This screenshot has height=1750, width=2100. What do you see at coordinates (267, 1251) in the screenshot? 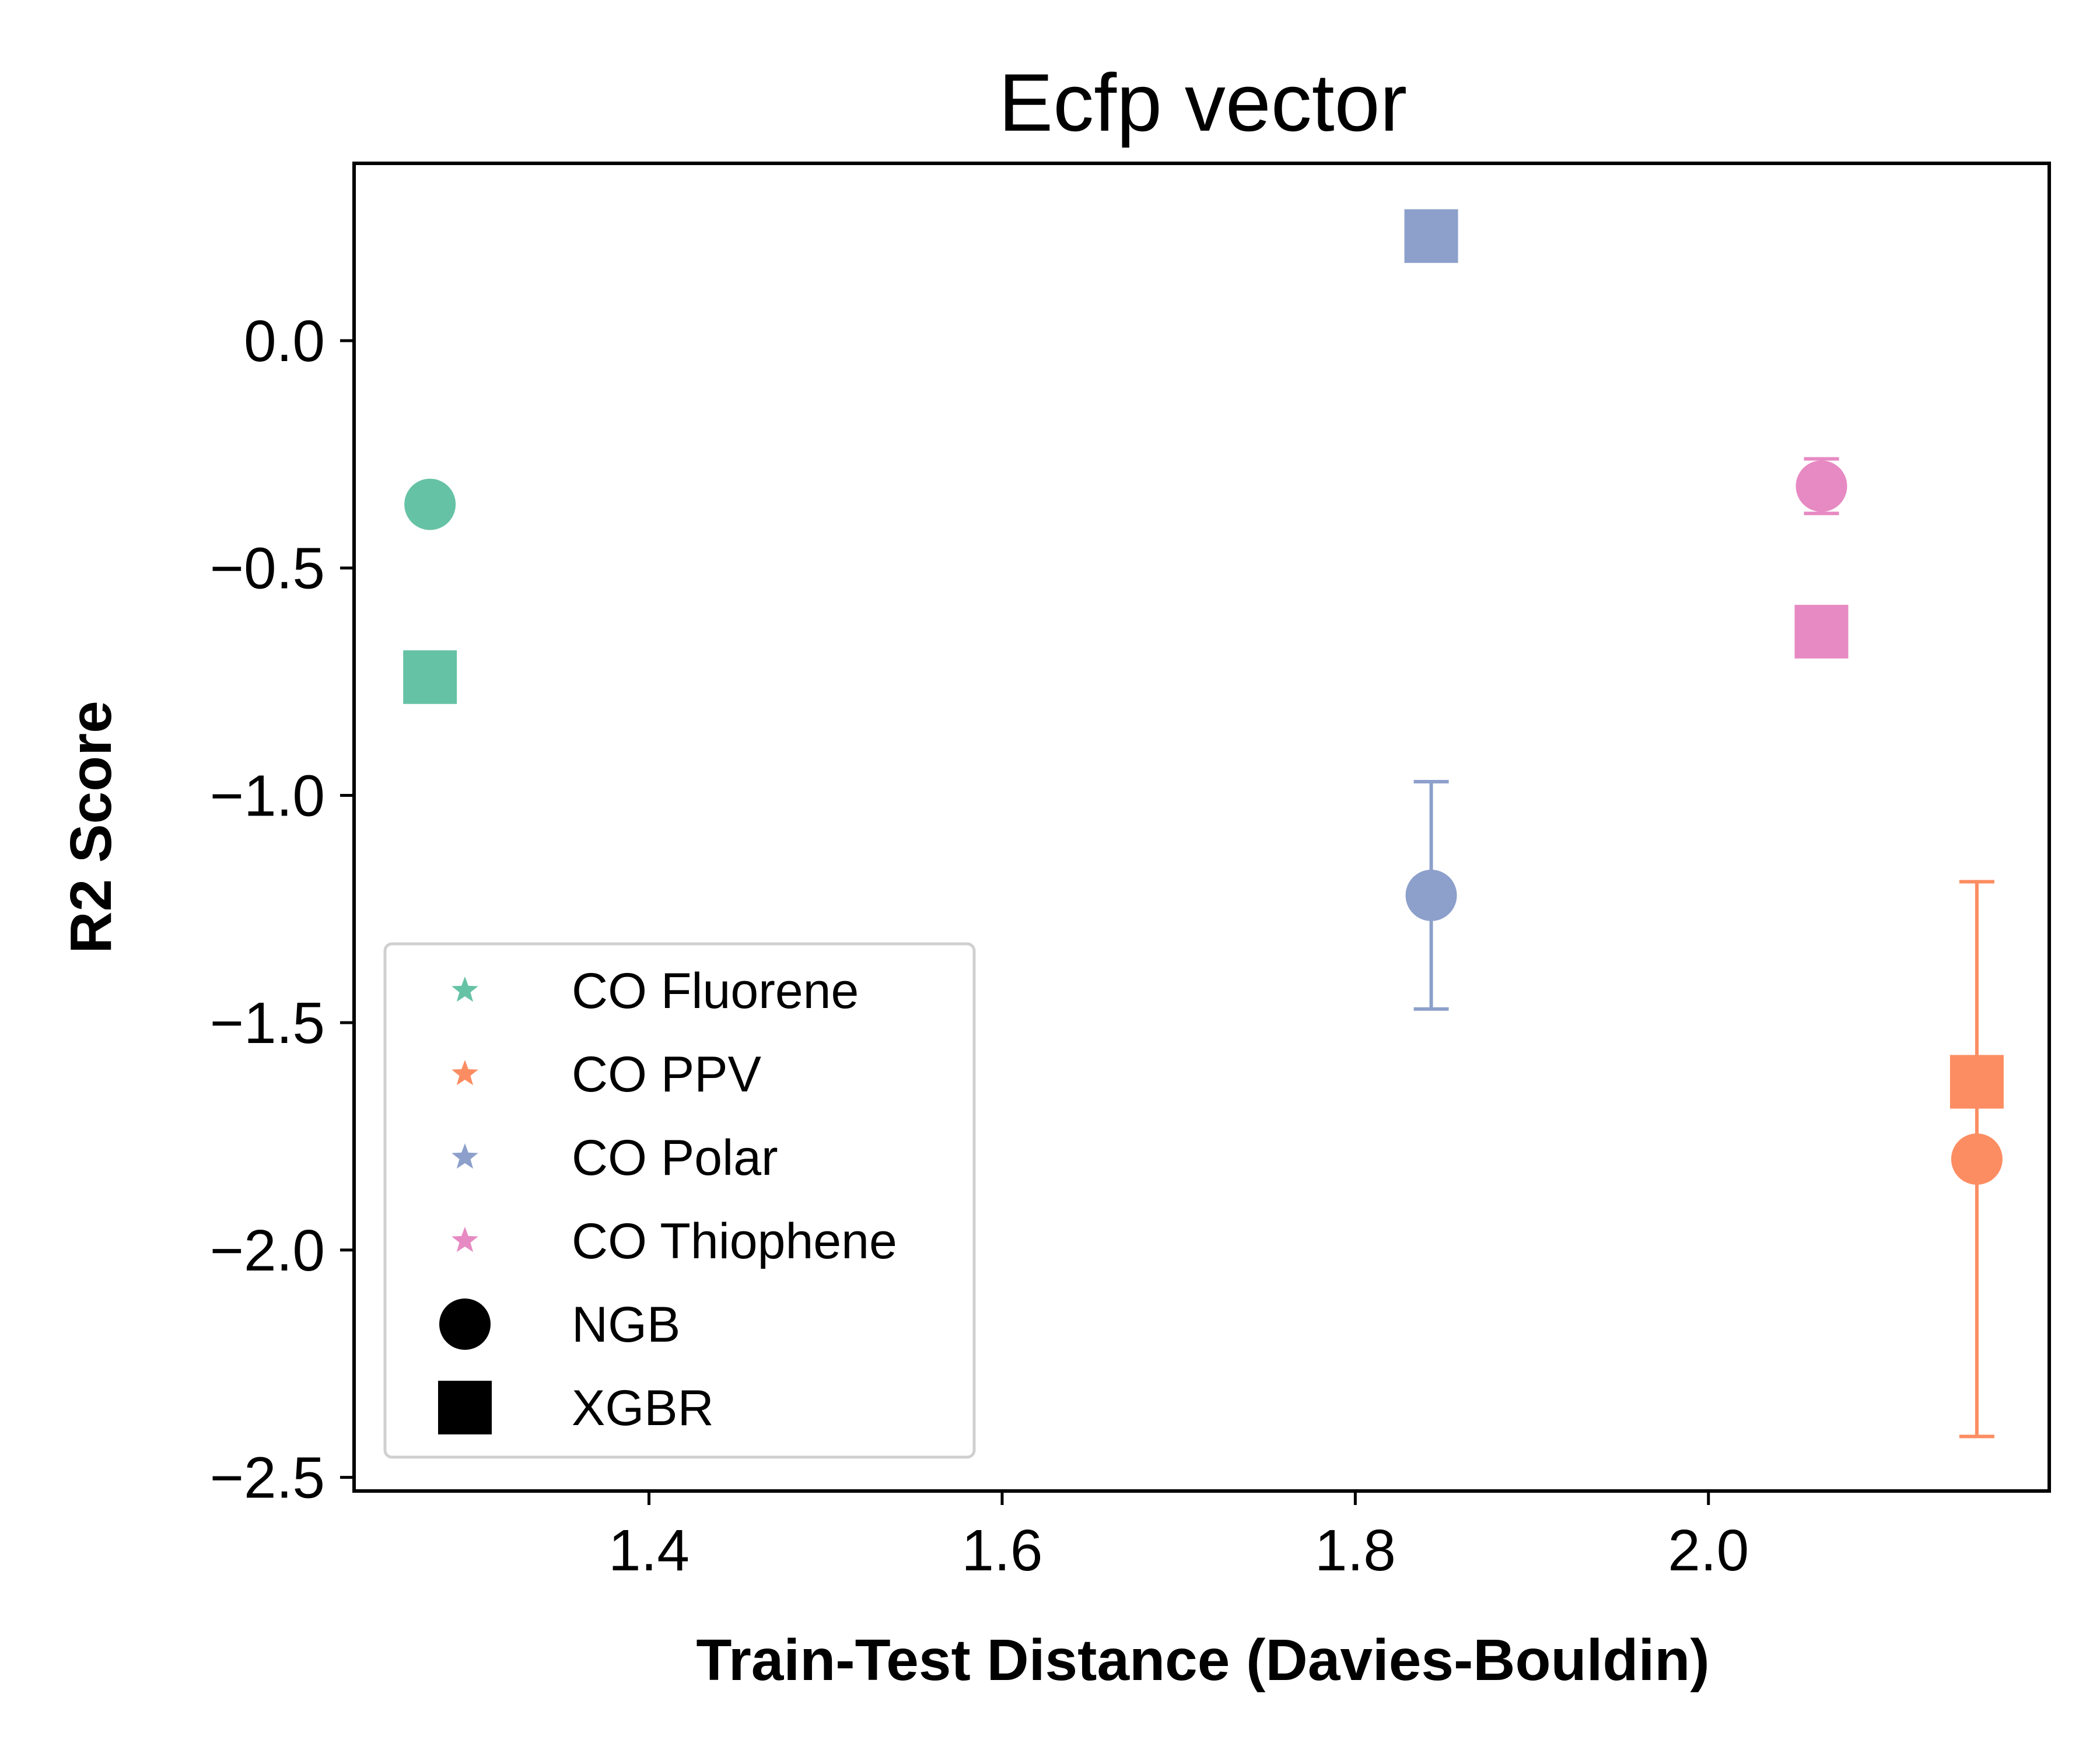
I see `y-tick-label: −2.0` at bounding box center [267, 1251].